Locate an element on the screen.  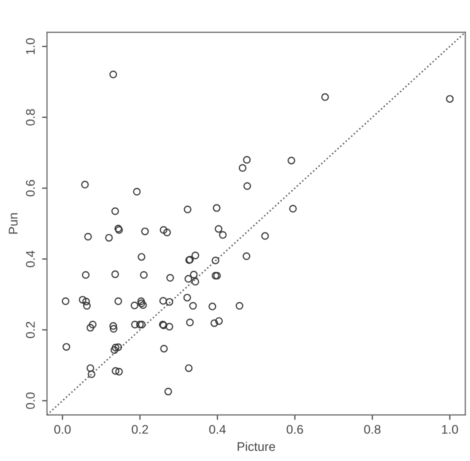
x-tick-label: 0.2 is located at coordinates (140, 429).